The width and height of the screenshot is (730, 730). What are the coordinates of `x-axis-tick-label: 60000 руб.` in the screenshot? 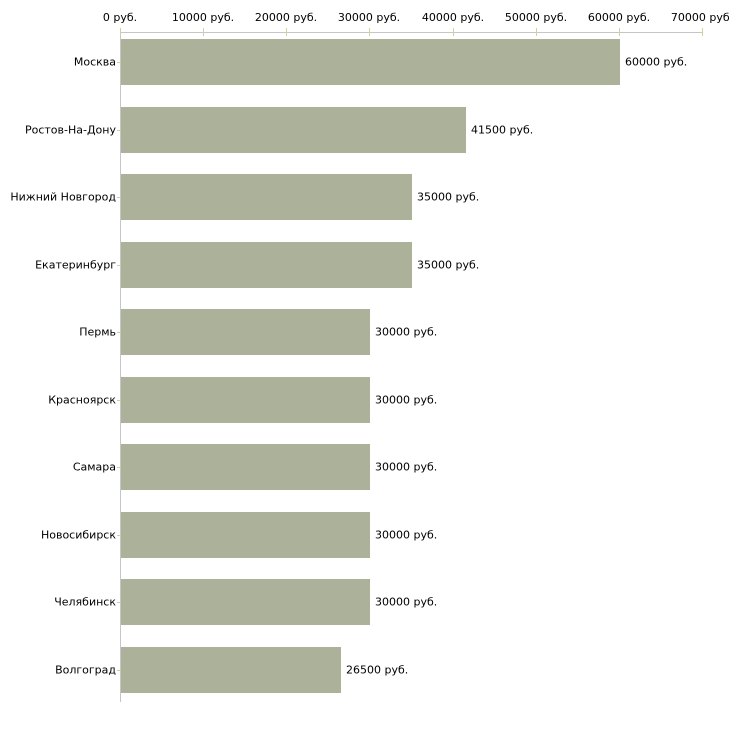 It's located at (619, 17).